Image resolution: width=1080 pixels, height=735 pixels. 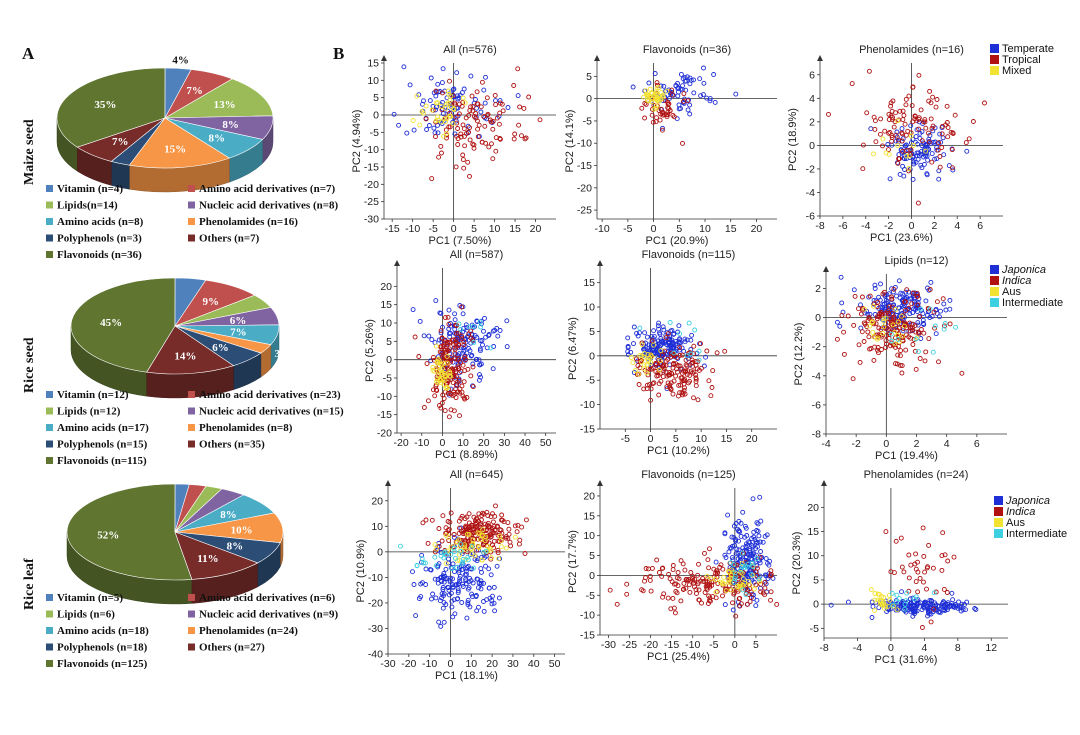 What do you see at coordinates (705, 229) in the screenshot?
I see `x-tick-label: 10` at bounding box center [705, 229].